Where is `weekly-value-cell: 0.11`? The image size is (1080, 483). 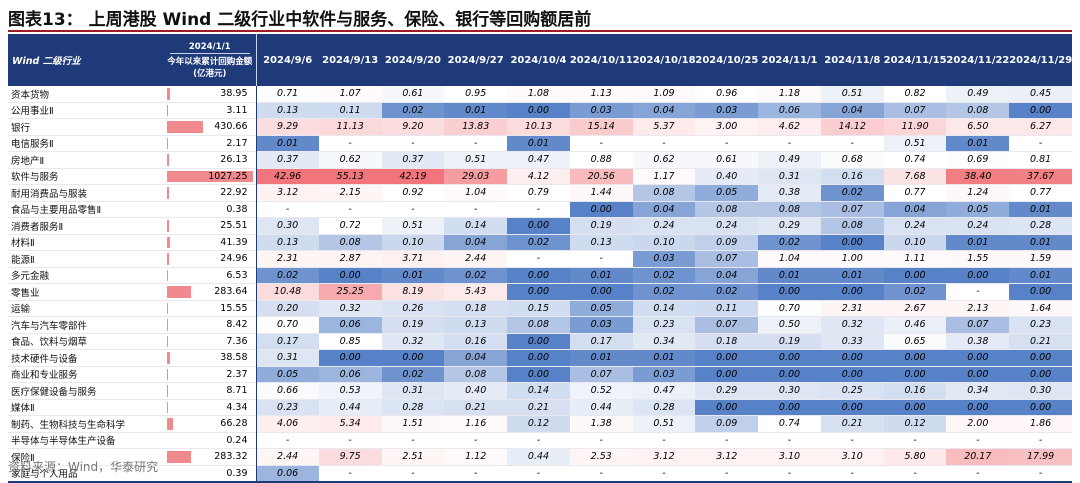 weekly-value-cell: 0.11 is located at coordinates (350, 110).